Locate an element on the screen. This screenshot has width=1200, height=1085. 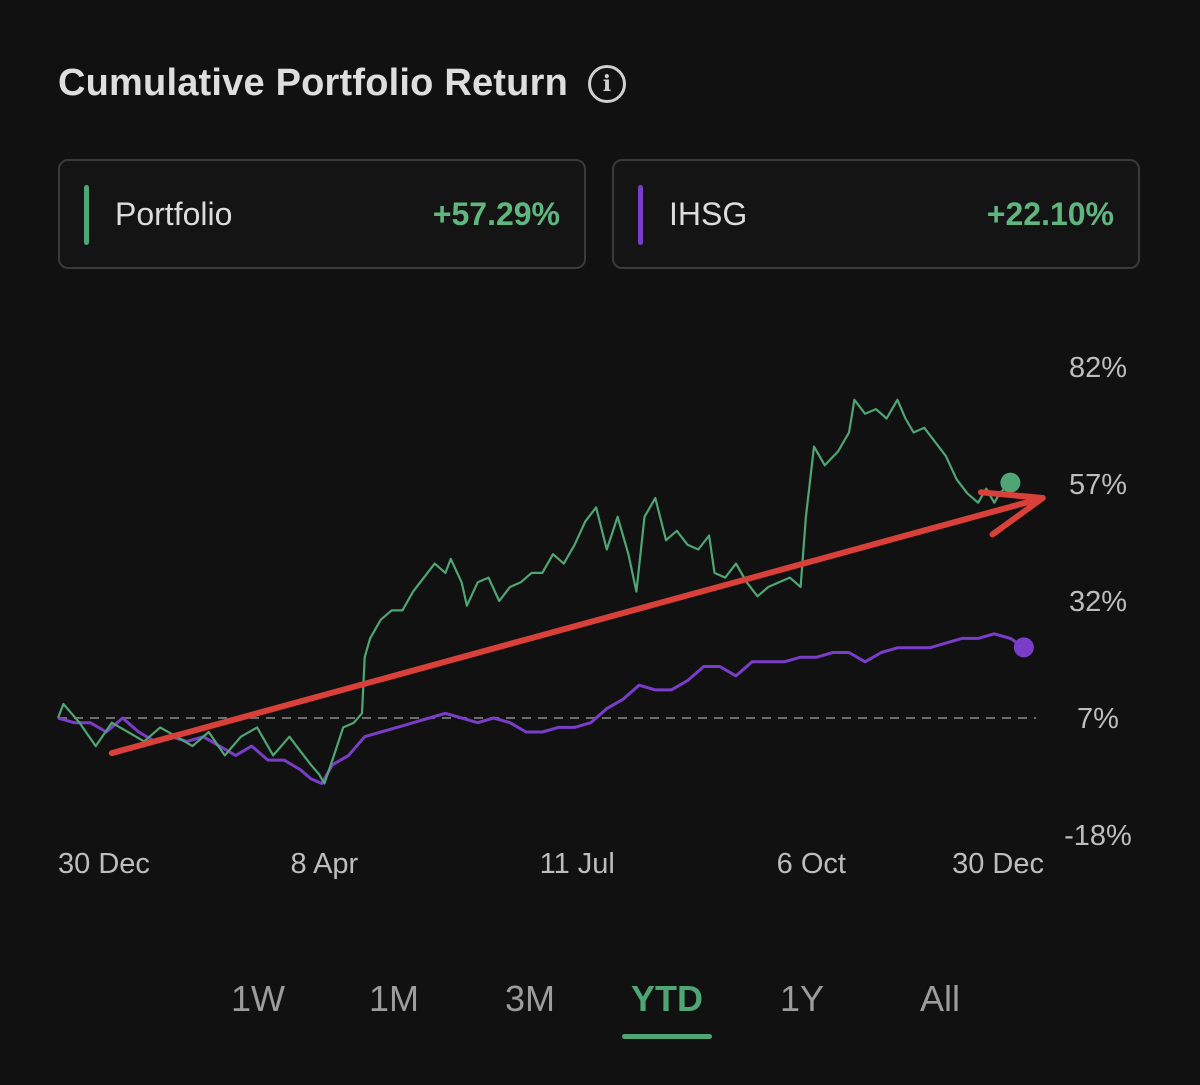
x-tick-label: 11 Jul is located at coordinates (577, 864).